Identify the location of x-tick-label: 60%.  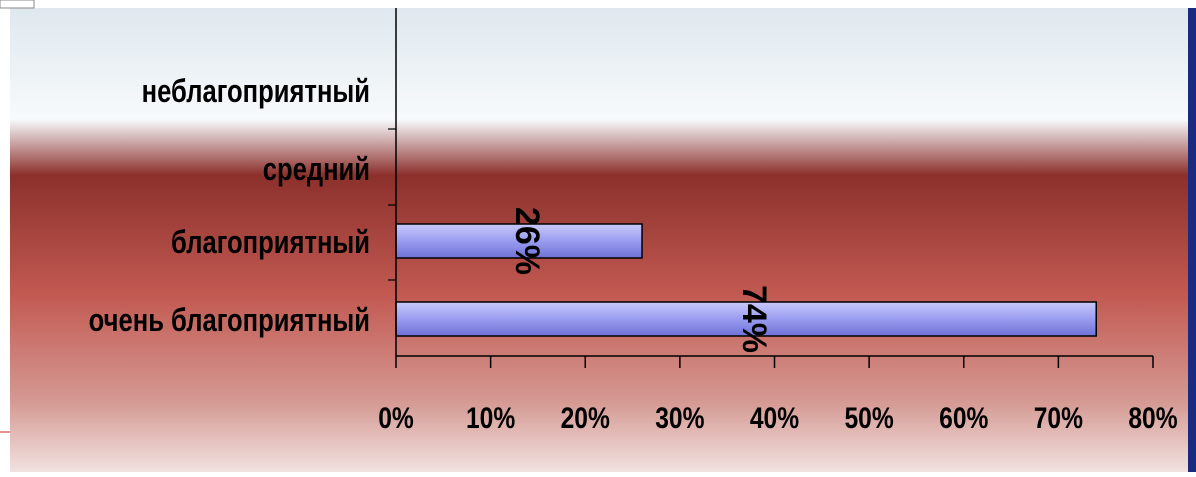
(963, 418).